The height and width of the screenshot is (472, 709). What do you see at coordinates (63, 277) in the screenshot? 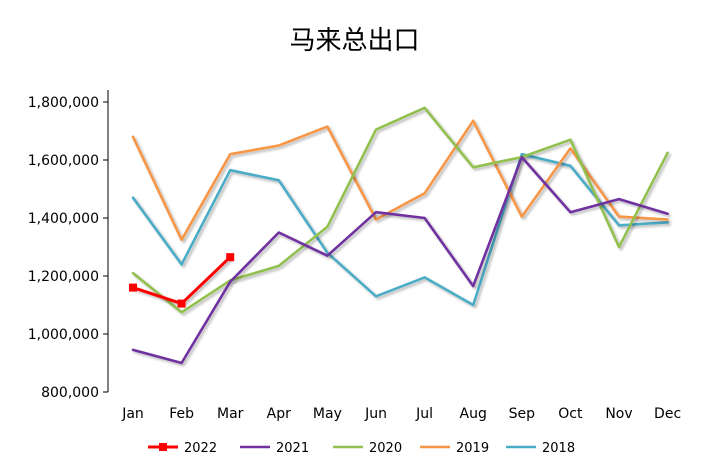
I see `y-tick-label: 1,200,000` at bounding box center [63, 277].